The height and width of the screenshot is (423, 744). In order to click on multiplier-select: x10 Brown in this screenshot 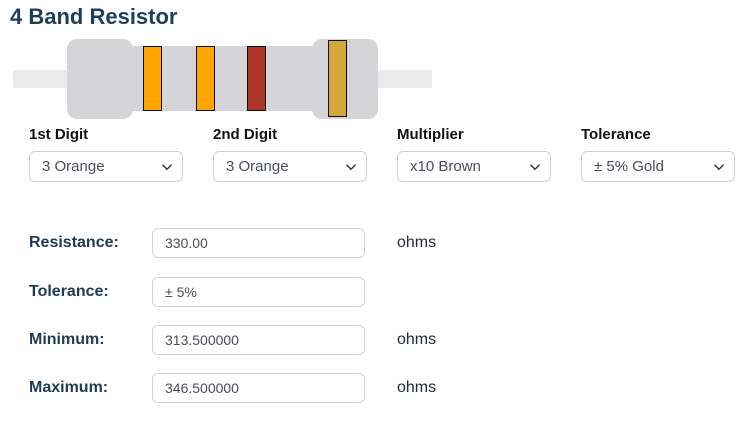, I will do `click(474, 166)`.